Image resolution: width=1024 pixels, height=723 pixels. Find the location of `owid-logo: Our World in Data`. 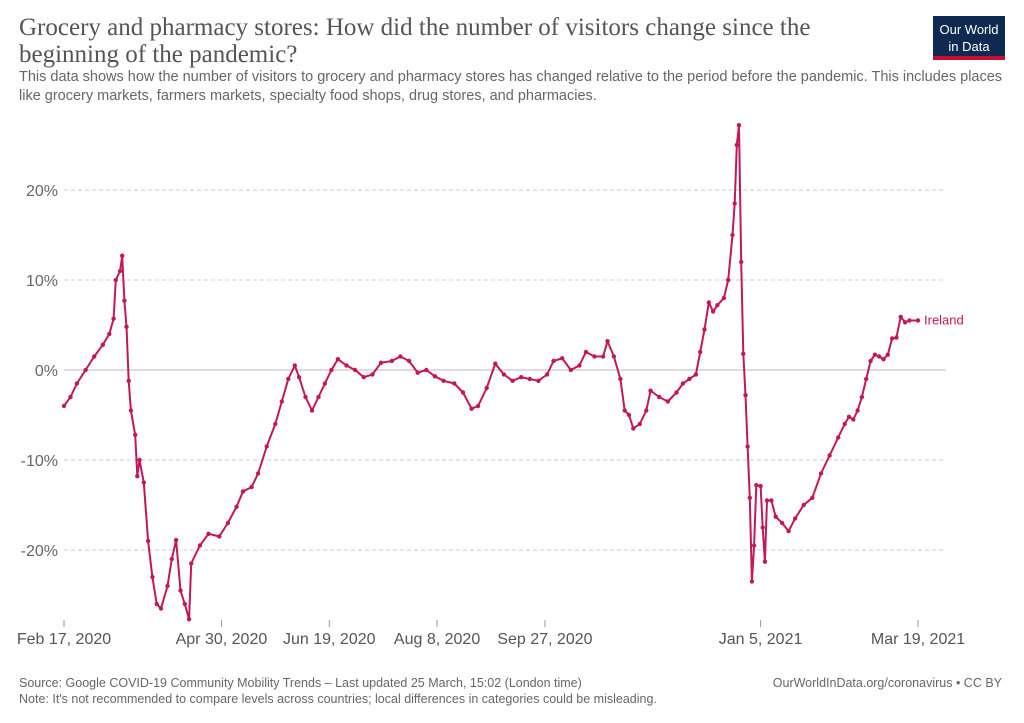

owid-logo: Our World in Data is located at coordinates (969, 38).